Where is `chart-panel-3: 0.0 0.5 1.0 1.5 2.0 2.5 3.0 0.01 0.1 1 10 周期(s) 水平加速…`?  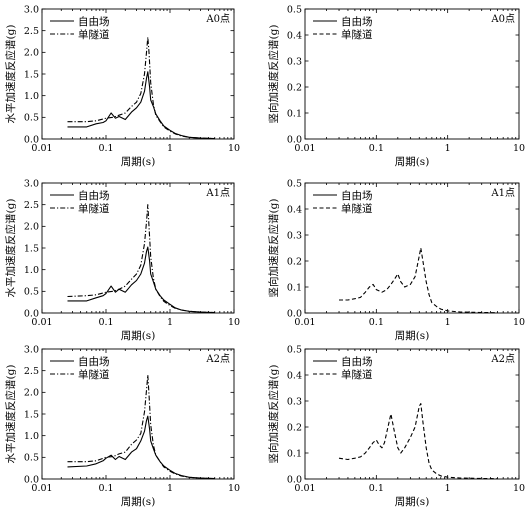
chart-panel-3: 0.0 0.5 1.0 1.5 2.0 2.5 3.0 0.01 0.1 1 10 周期(s) 水平加速… is located at coordinates (122, 260).